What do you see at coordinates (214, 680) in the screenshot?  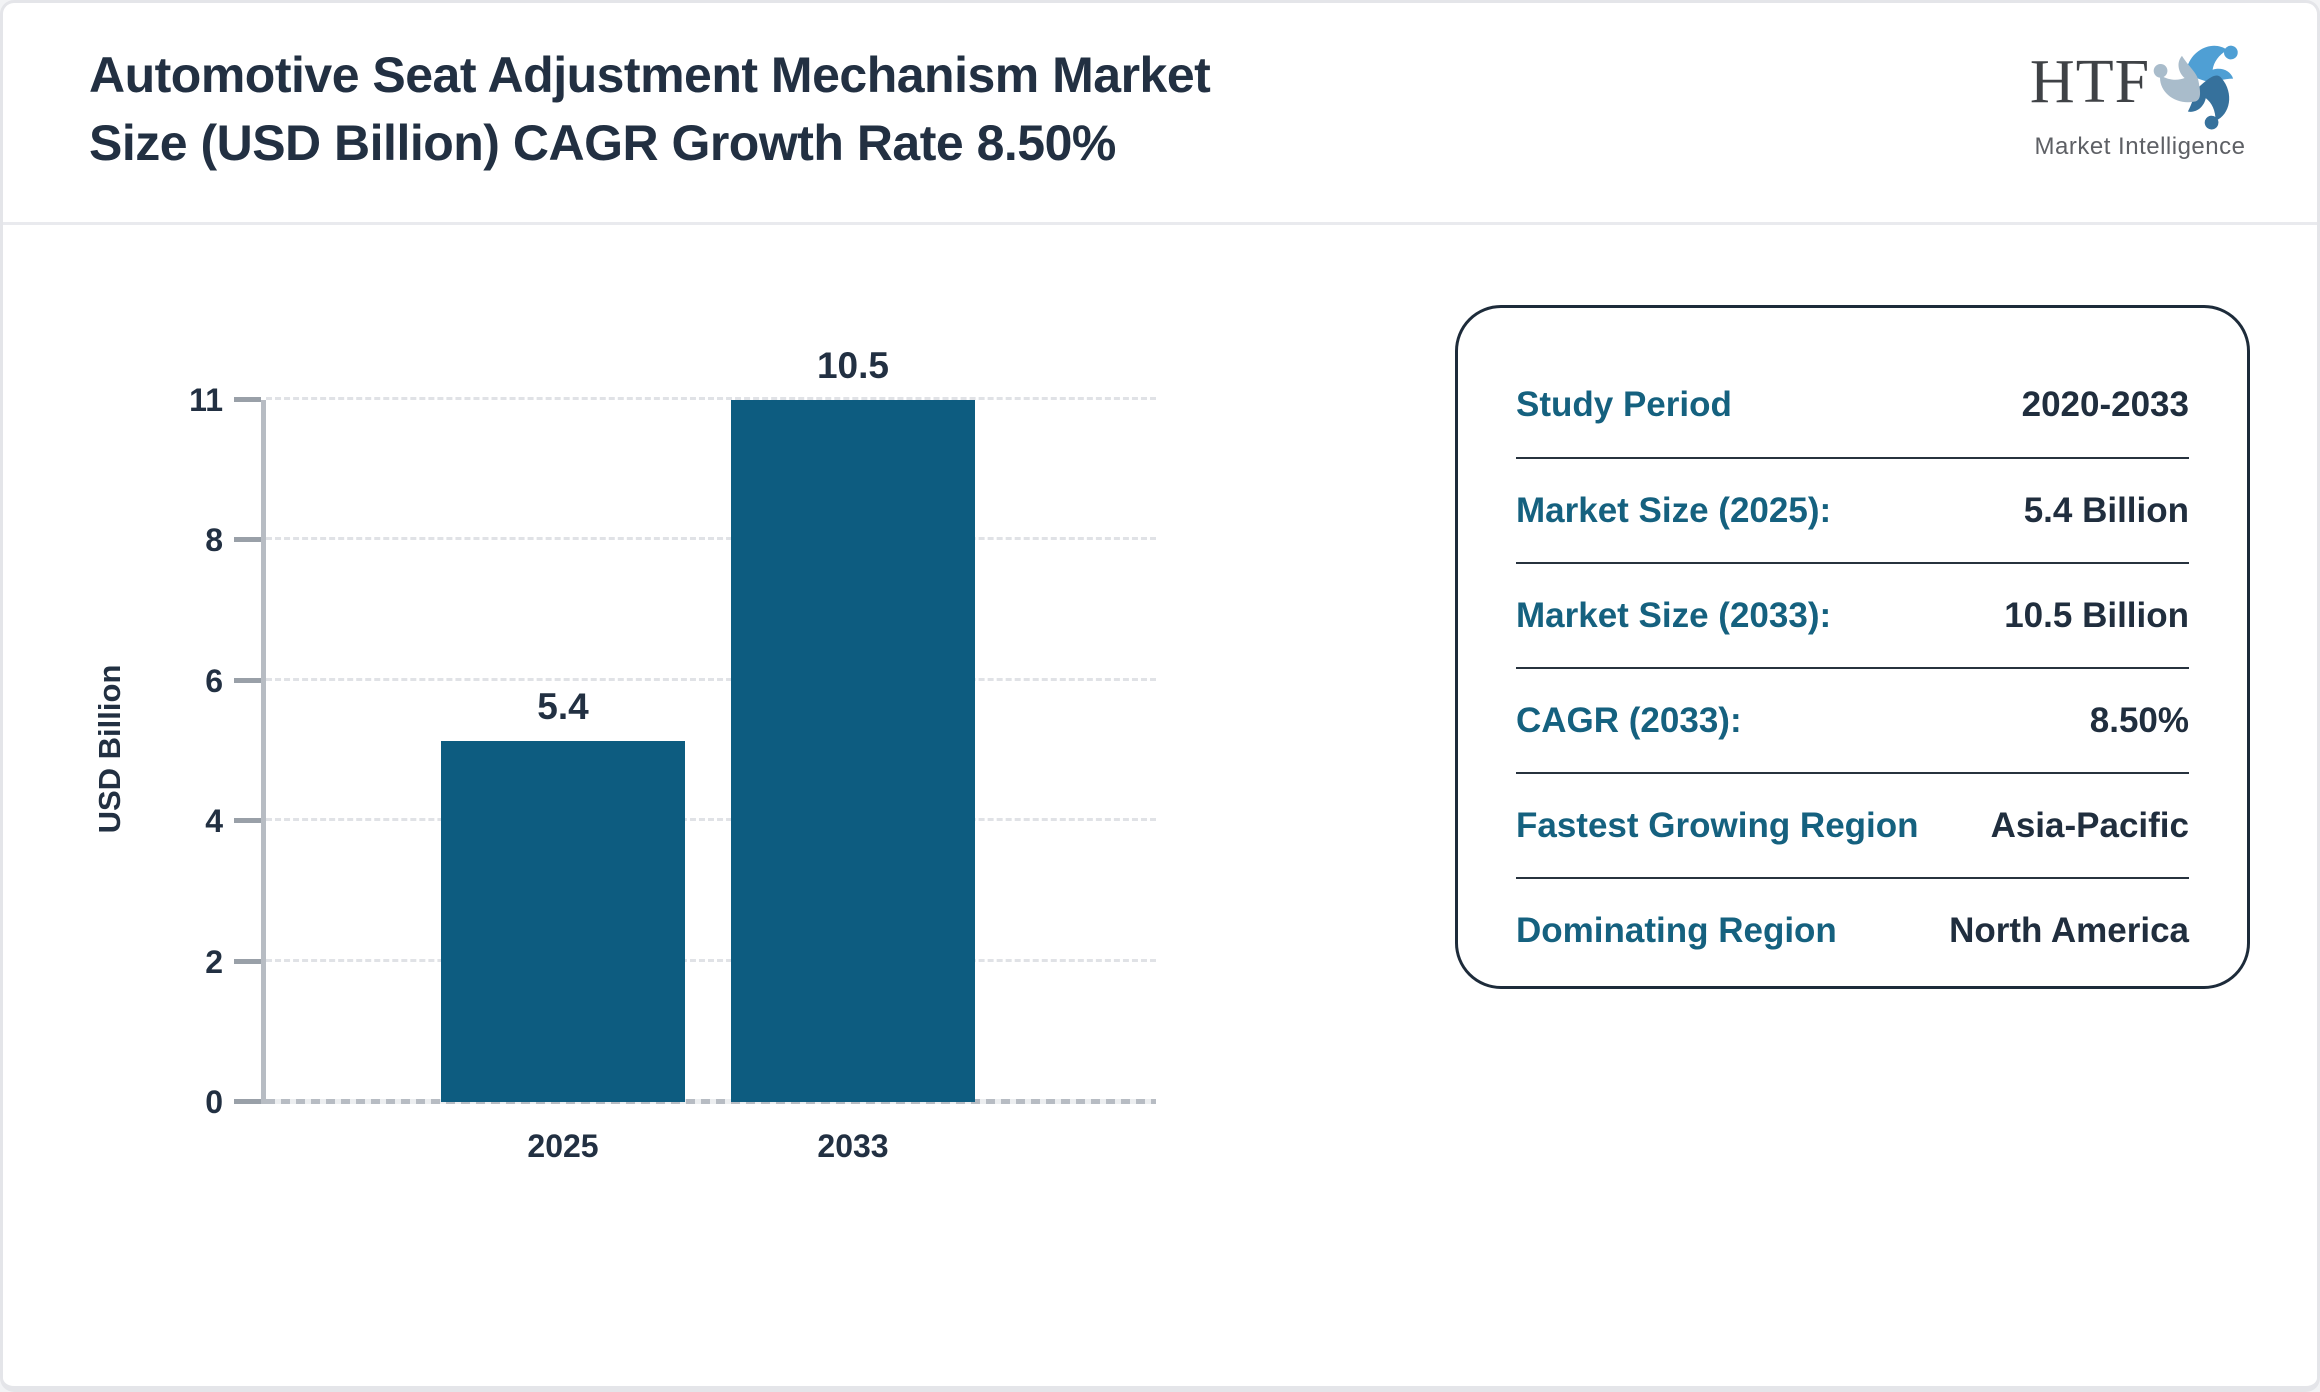 I see `y-tick-label: 6` at bounding box center [214, 680].